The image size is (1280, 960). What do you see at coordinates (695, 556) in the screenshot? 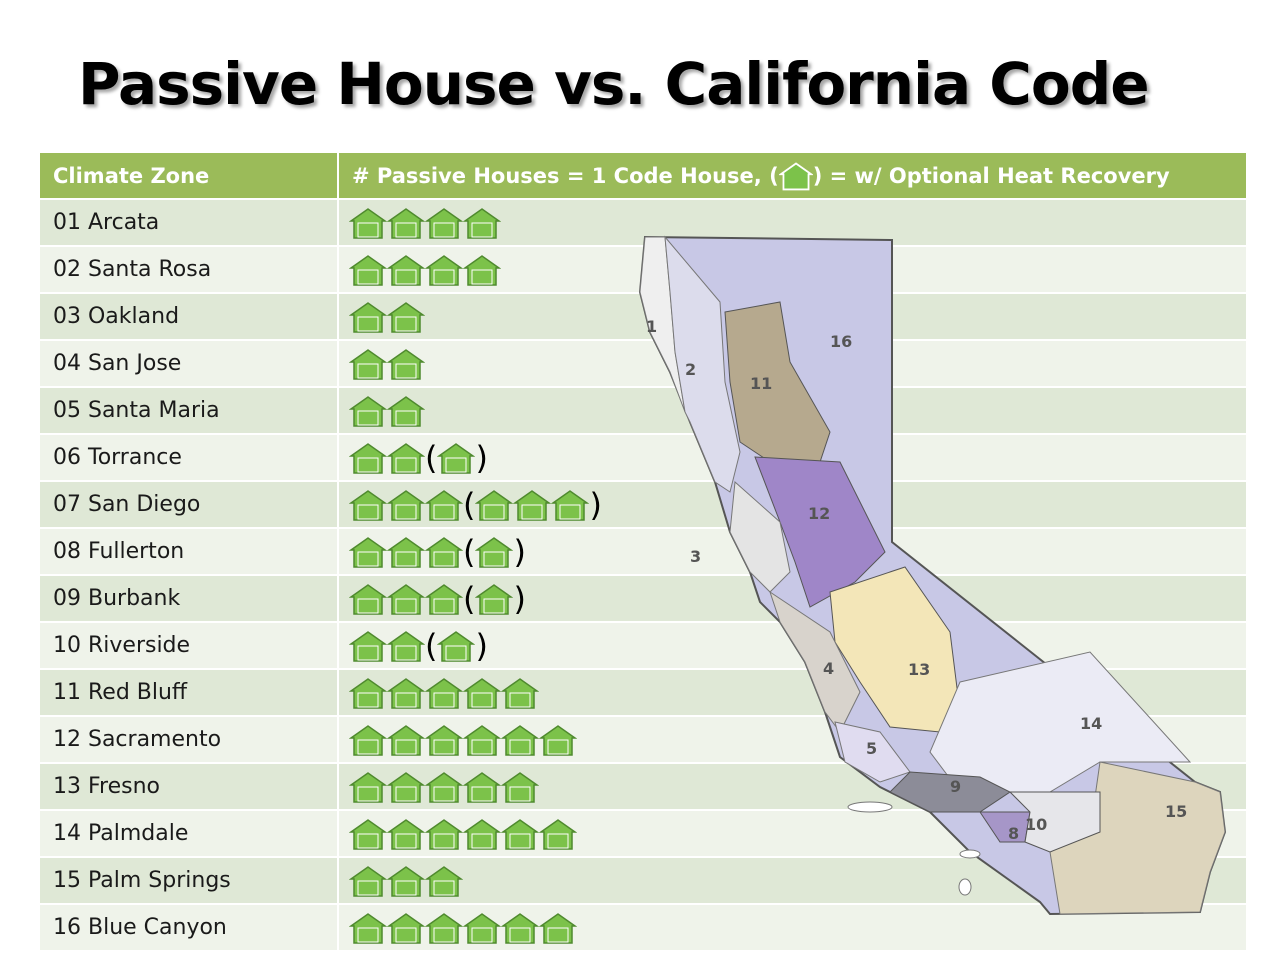
I see `map-label-zone-3: 3` at bounding box center [695, 556].